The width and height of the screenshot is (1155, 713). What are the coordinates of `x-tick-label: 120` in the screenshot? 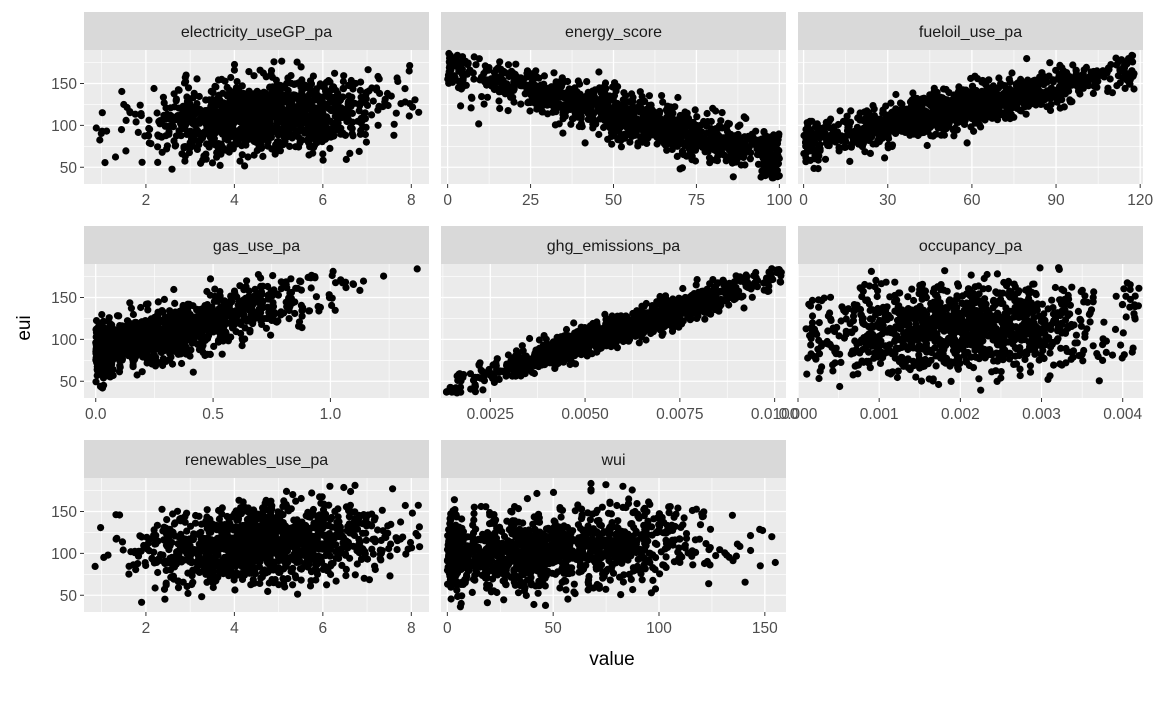 It's located at (1140, 200).